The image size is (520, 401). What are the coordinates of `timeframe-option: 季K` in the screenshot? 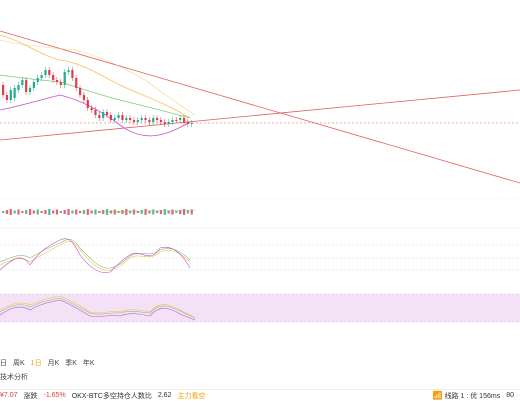 It's located at (71, 363).